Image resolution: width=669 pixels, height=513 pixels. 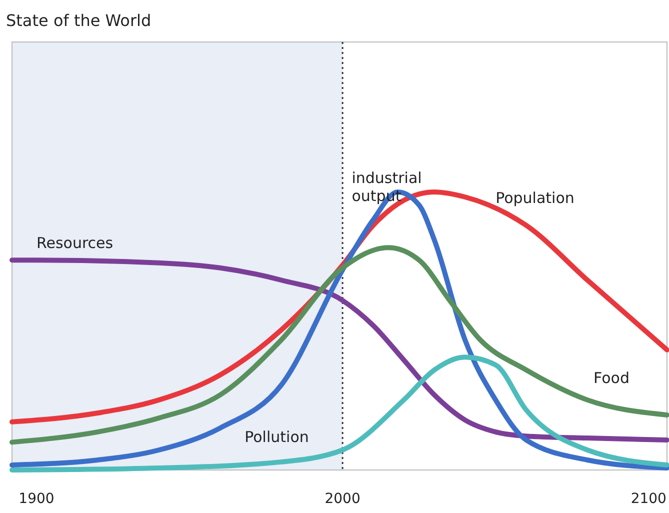 What do you see at coordinates (276, 437) in the screenshot?
I see `series-label: Pollution` at bounding box center [276, 437].